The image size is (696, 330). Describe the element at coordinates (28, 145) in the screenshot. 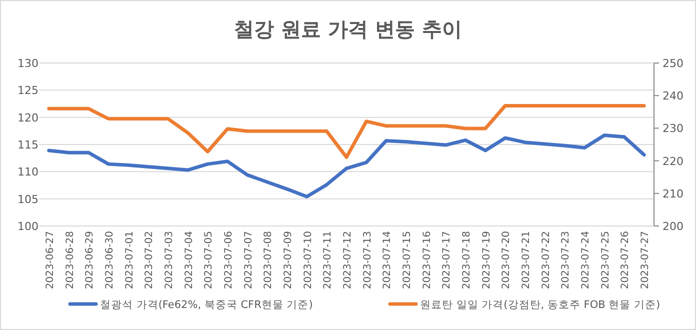

I see `y-tick-label: 115` at that location.